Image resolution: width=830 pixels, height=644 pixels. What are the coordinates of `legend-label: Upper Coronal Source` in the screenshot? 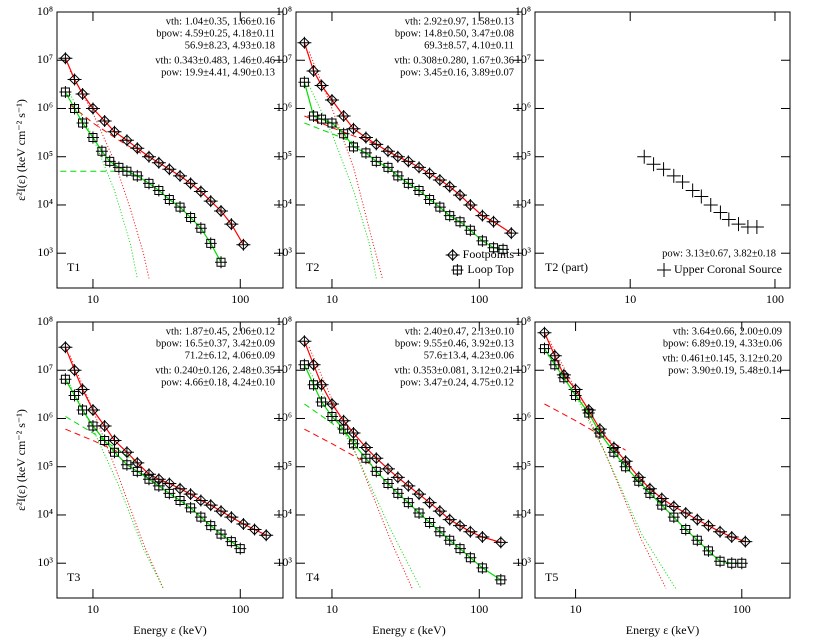 It's located at (728, 269).